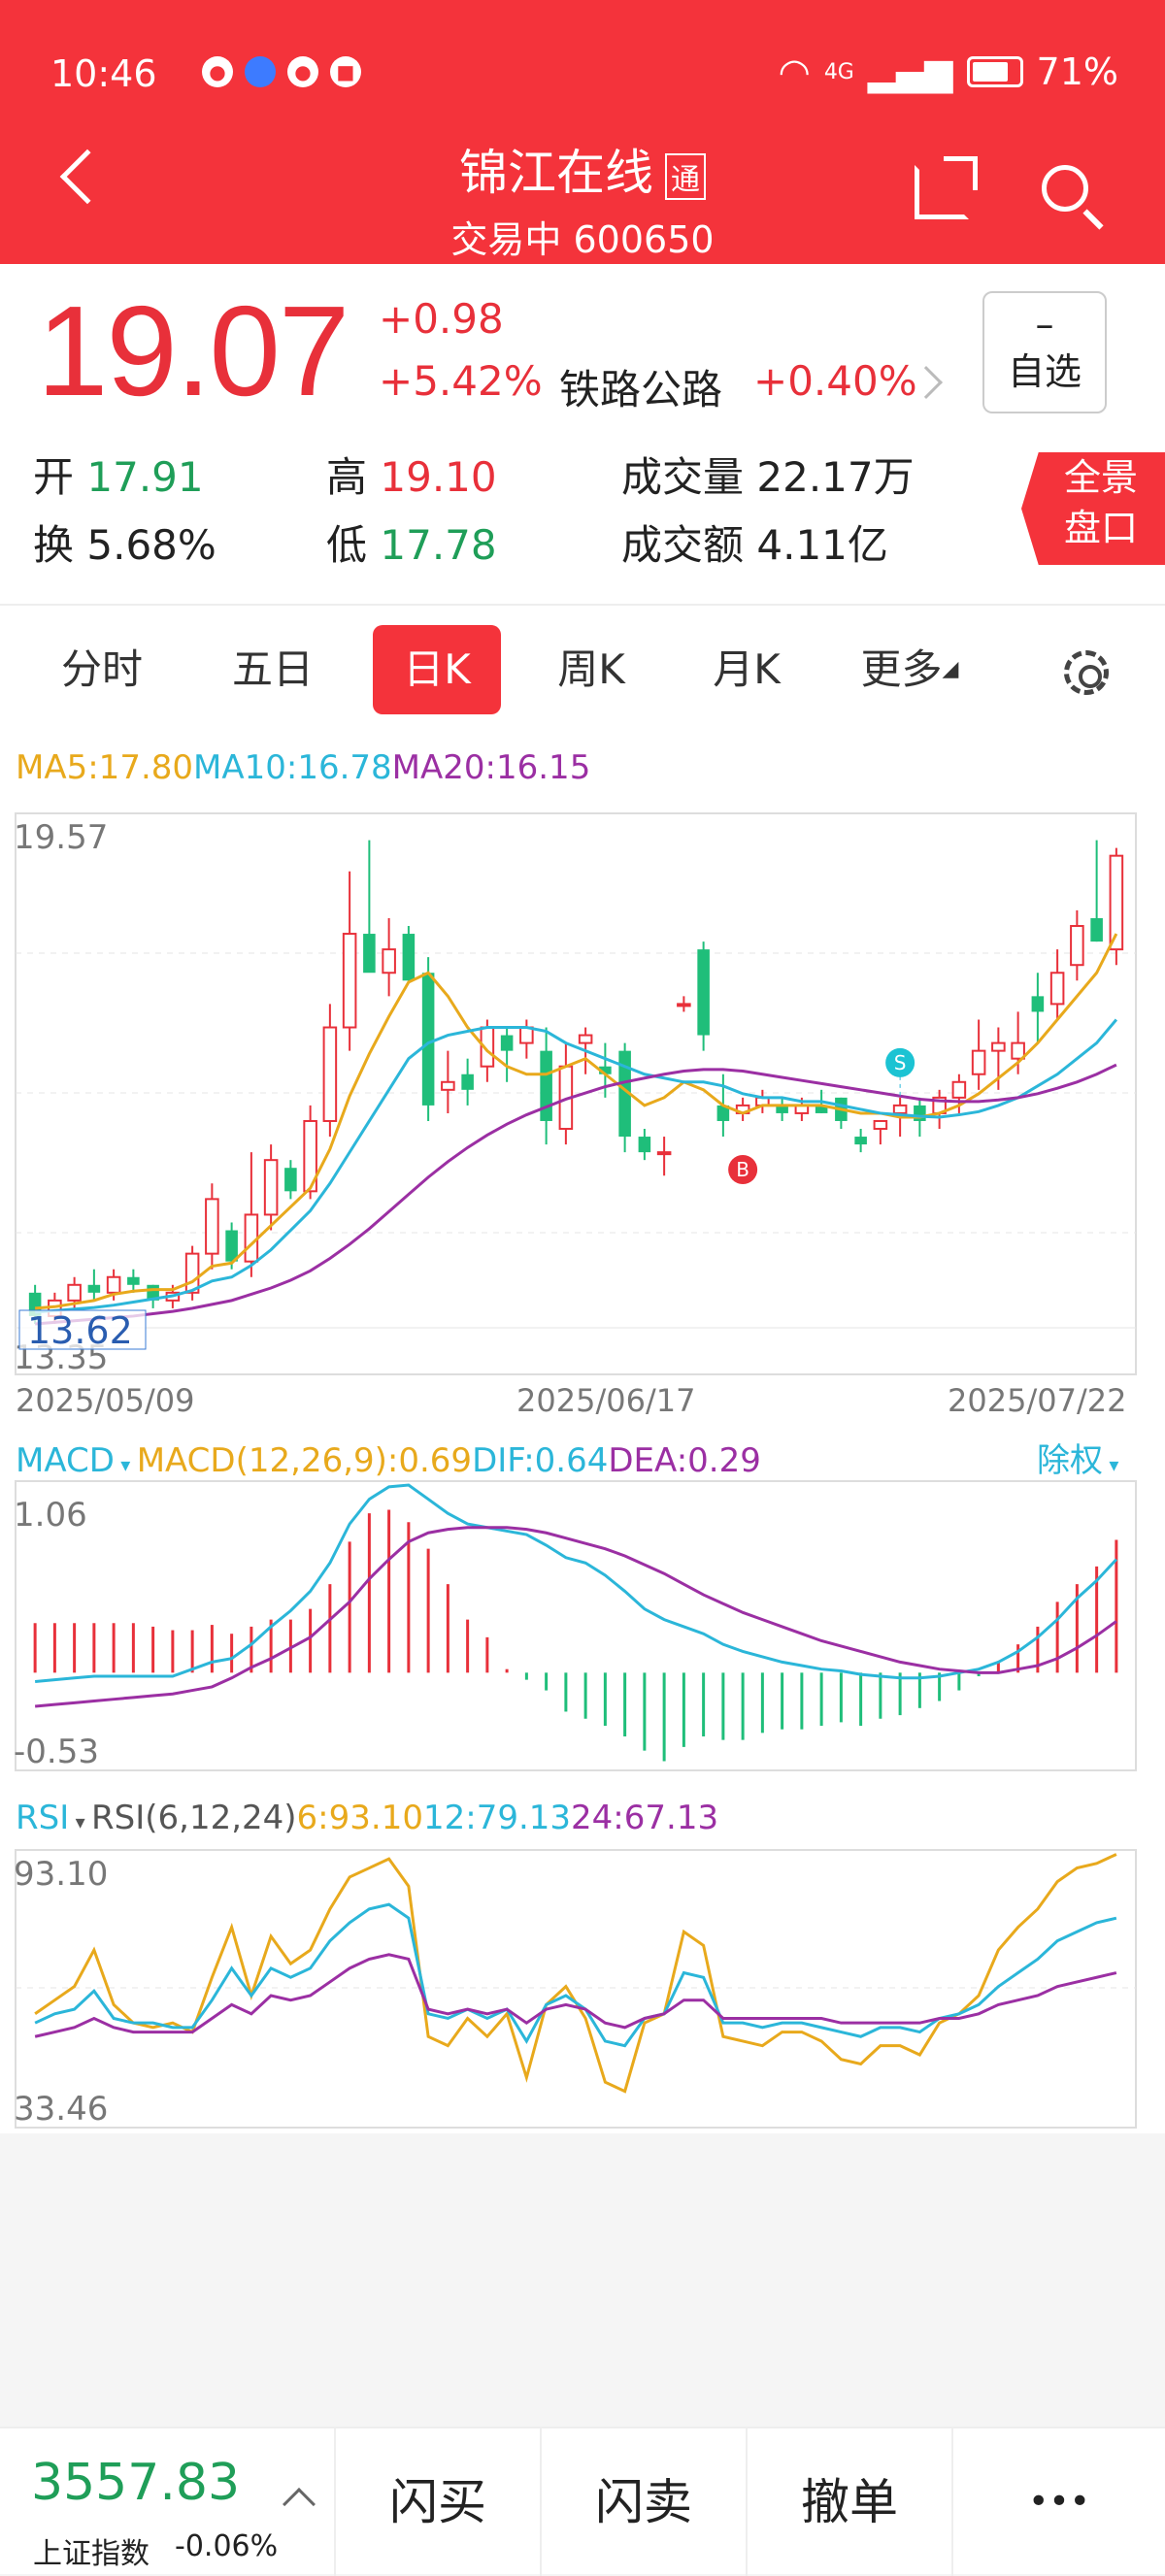  What do you see at coordinates (835, 381) in the screenshot?
I see `industry-change: +0.40%` at bounding box center [835, 381].